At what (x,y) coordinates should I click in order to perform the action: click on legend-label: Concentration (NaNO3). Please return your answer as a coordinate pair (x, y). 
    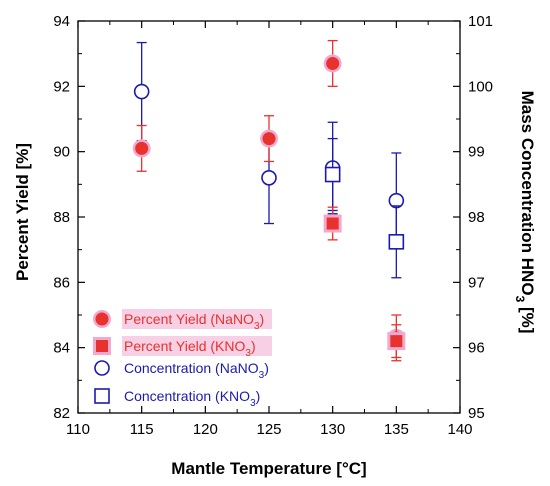
    Looking at the image, I should click on (196, 370).